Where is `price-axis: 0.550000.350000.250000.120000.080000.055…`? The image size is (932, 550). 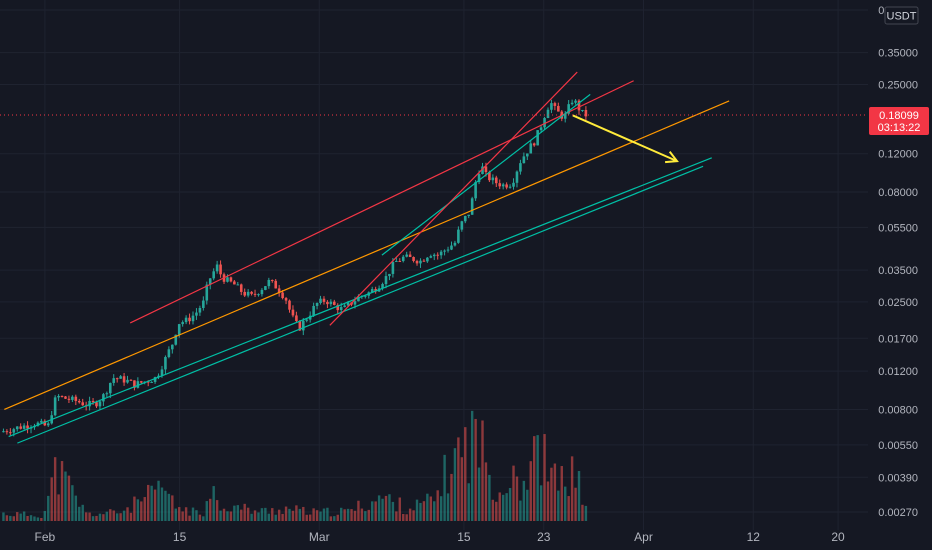 price-axis: 0.550000.350000.250000.120000.080000.055… is located at coordinates (900, 265).